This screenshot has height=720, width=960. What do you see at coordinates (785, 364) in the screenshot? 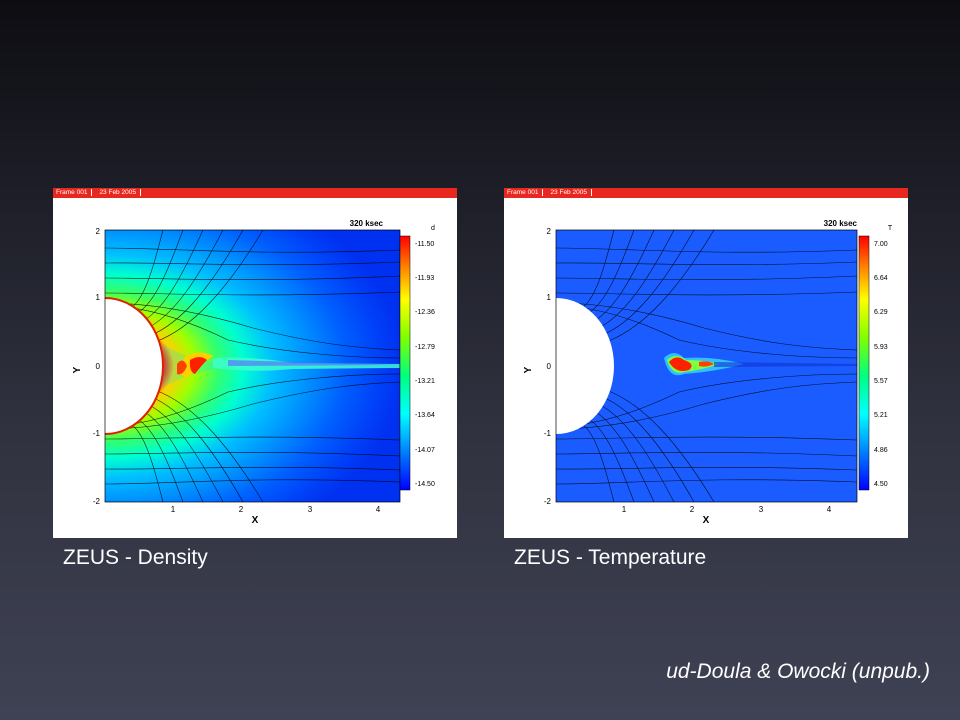
I see `temperature-tail-line` at bounding box center [785, 364].